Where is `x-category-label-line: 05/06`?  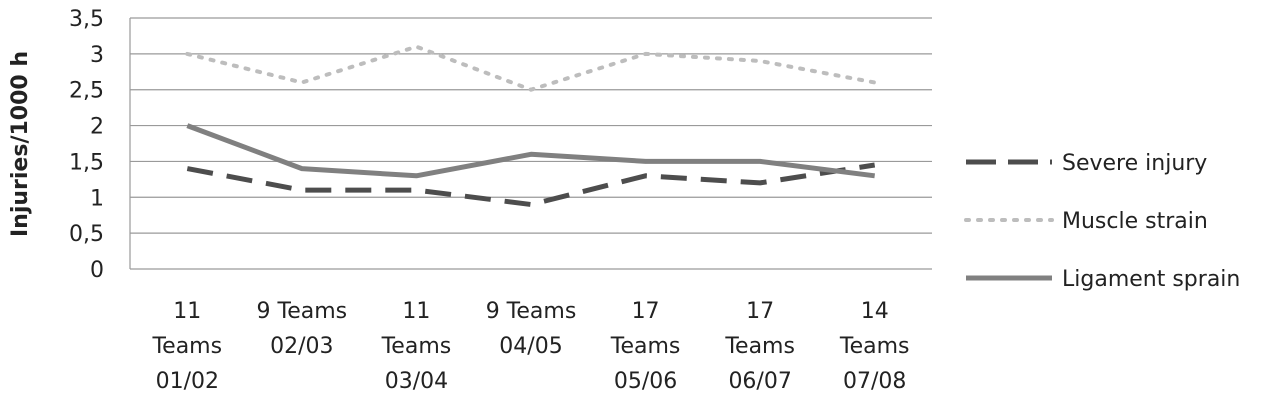 x-category-label-line: 05/06 is located at coordinates (645, 381).